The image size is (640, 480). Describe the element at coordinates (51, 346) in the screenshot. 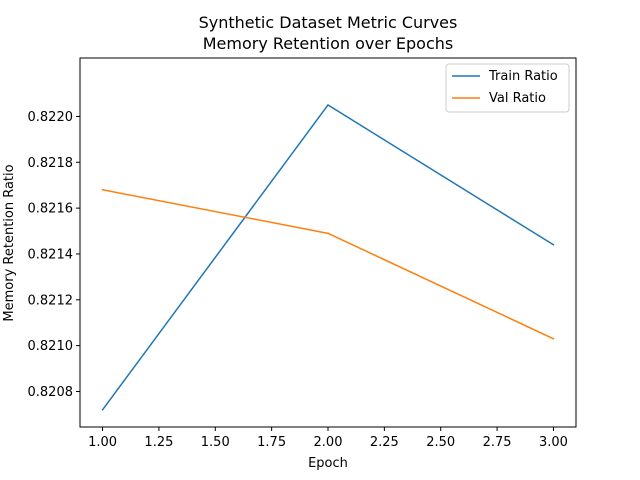

I see `y-tick-label: 0.8210` at that location.